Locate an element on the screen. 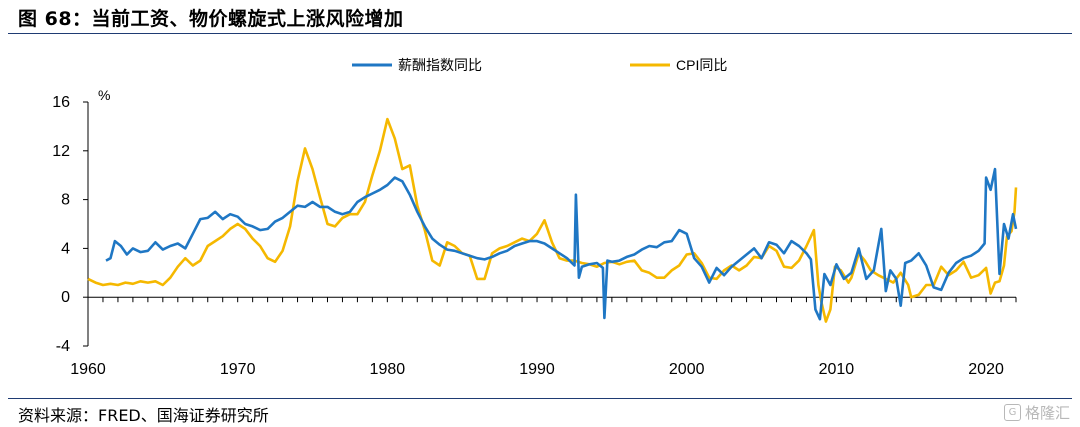  source-note: 资料来源：FRED、国海证券研究所 is located at coordinates (143, 415).